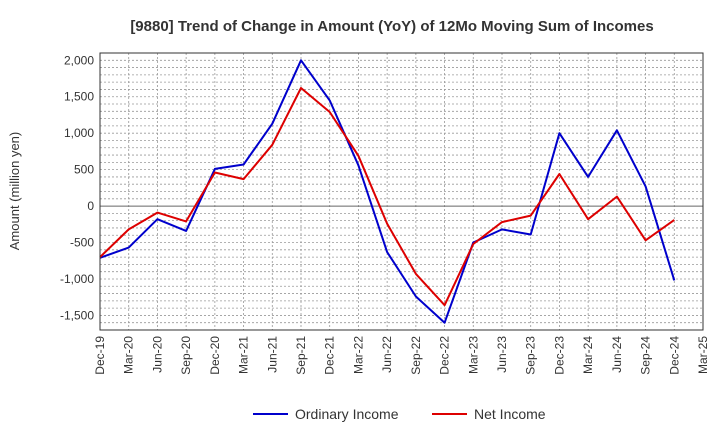 The height and width of the screenshot is (440, 720). What do you see at coordinates (79, 133) in the screenshot?
I see `y-tick-label: 1,000` at bounding box center [79, 133].